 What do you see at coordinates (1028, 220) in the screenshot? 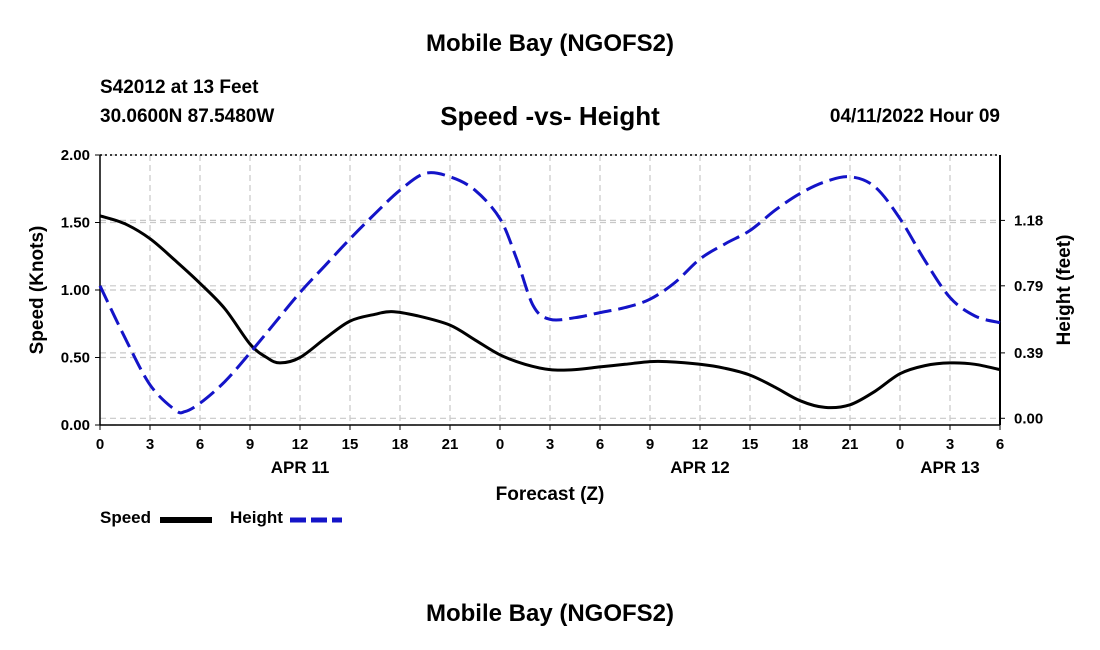
I see `y2-tick-label: 1.18` at bounding box center [1028, 220].